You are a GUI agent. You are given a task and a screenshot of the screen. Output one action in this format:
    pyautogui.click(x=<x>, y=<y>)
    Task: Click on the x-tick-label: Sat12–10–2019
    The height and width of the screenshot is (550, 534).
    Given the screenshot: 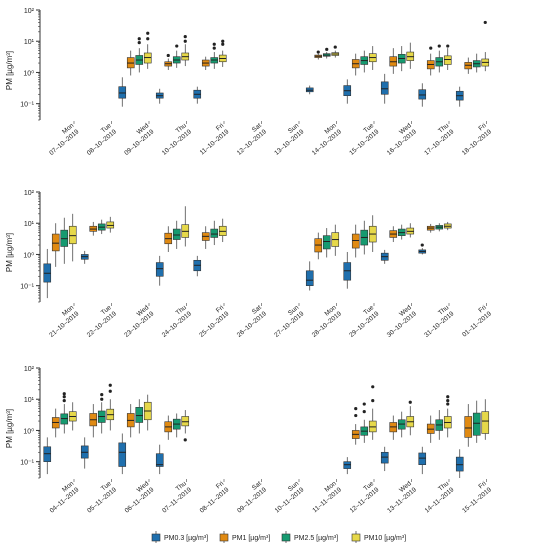 What is the action you would take?
    pyautogui.click(x=250, y=139)
    